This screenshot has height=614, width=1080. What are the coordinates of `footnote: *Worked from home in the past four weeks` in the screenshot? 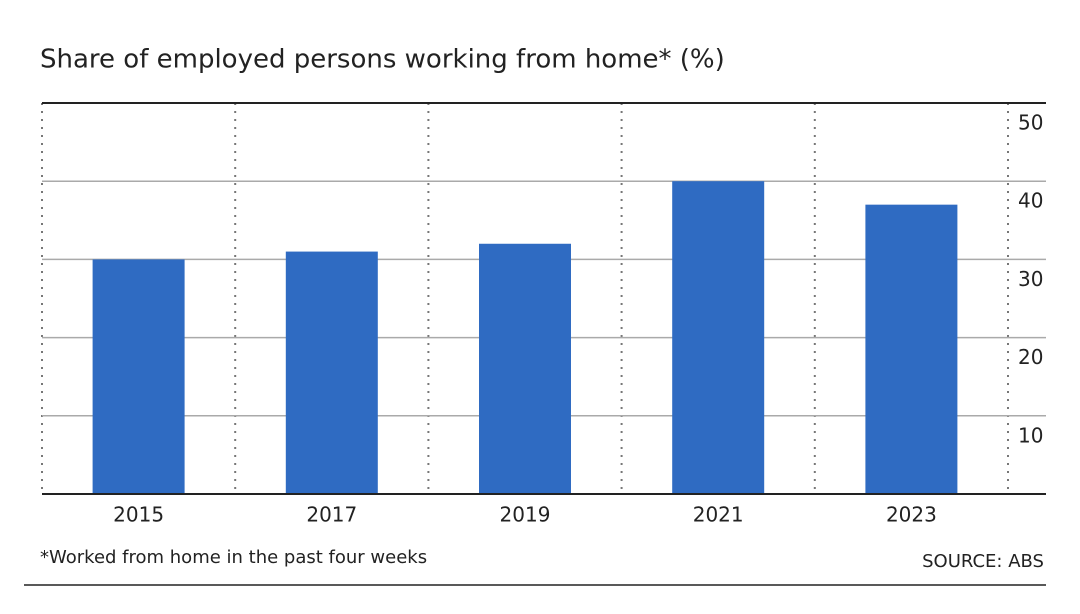 It's located at (233, 557).